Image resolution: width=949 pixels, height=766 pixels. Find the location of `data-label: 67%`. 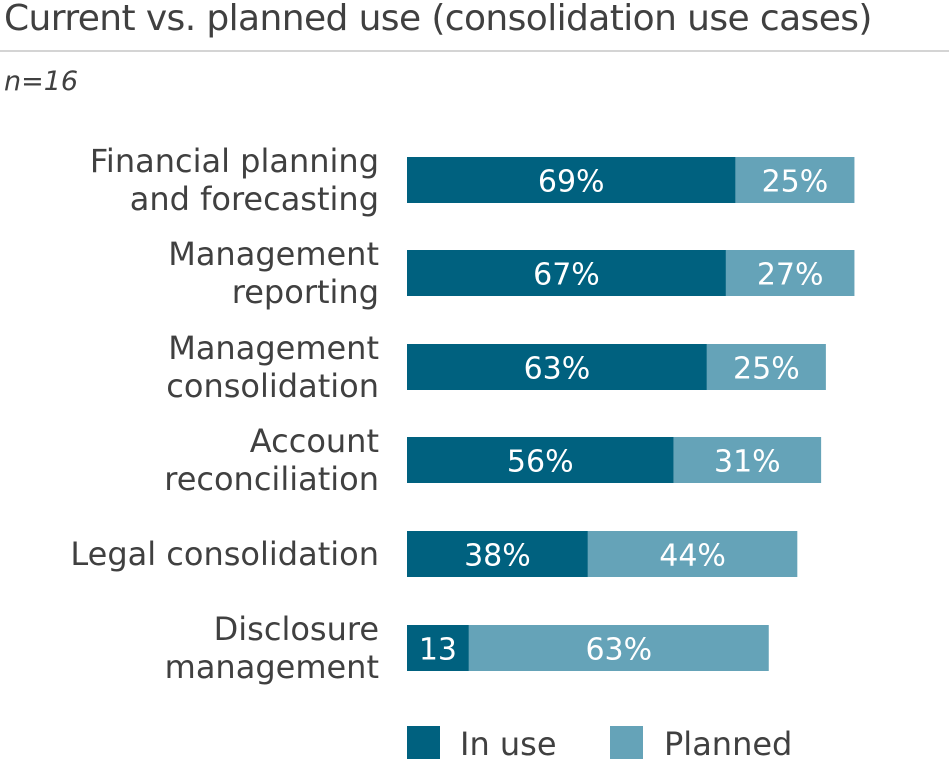

data-label: 67% is located at coordinates (566, 275).